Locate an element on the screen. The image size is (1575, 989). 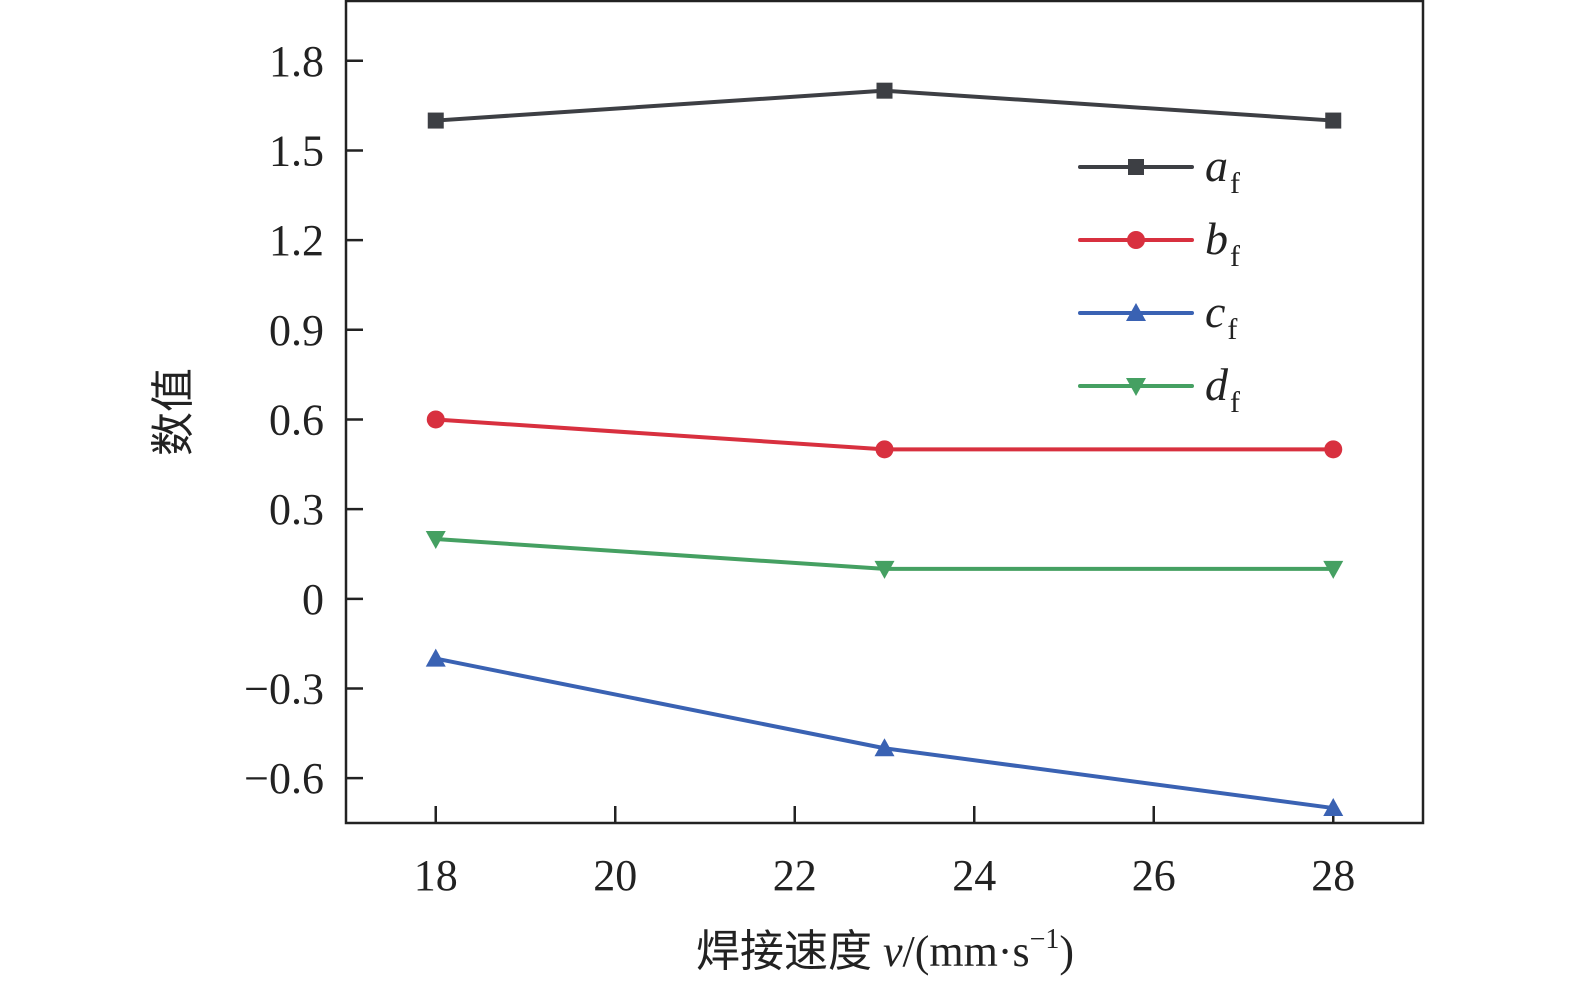
x-tick-label: 28 is located at coordinates (1333, 875).